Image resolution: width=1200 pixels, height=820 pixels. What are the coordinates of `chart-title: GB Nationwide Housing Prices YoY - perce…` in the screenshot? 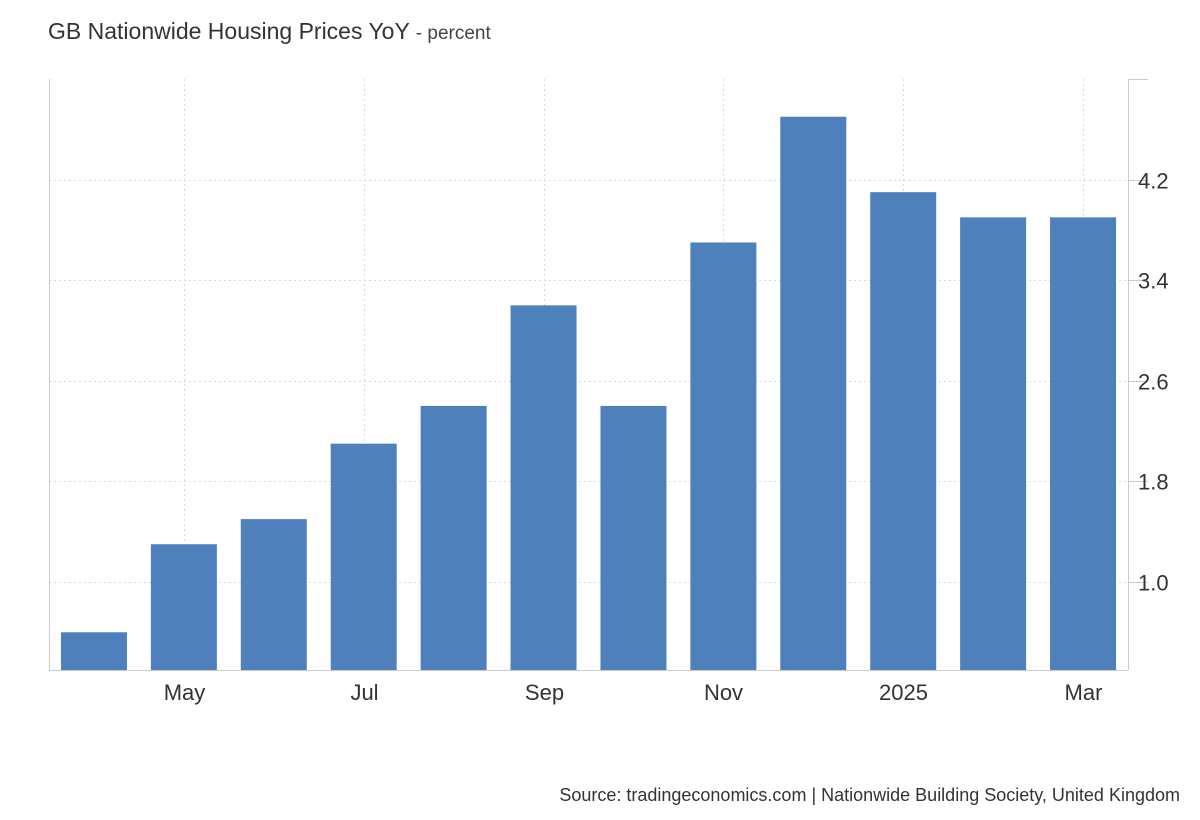 It's located at (269, 31).